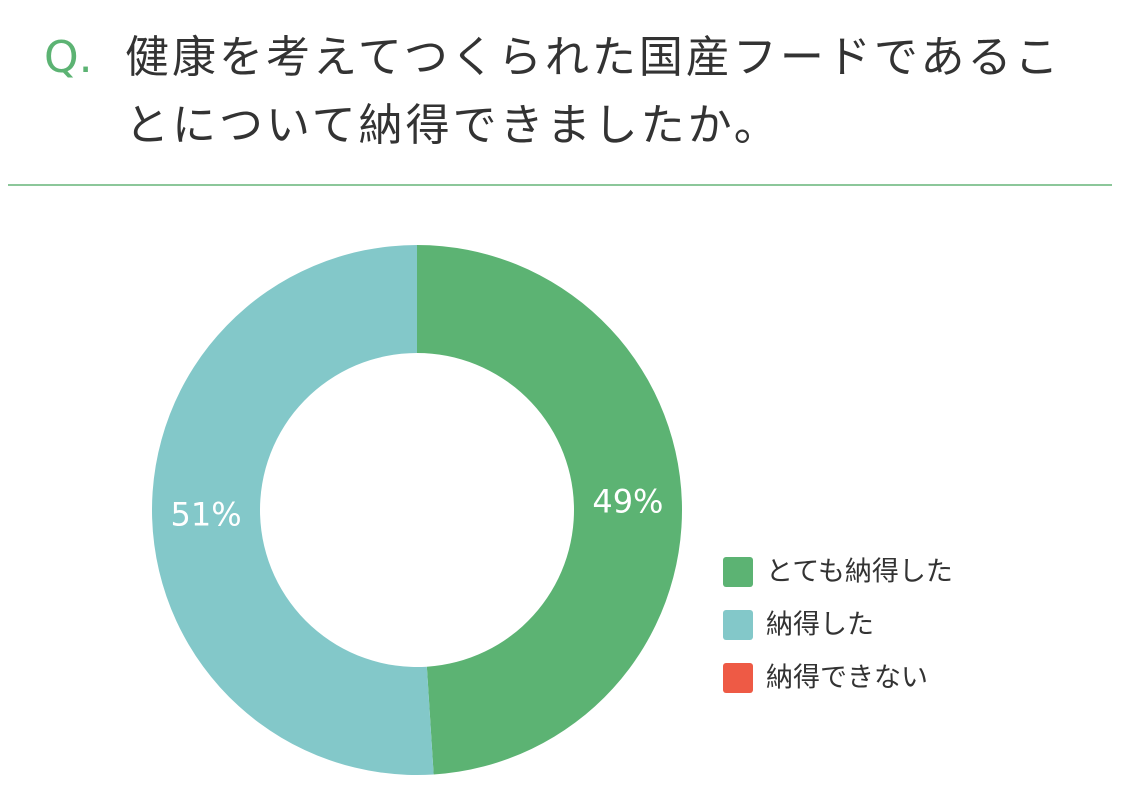 The width and height of the screenshot is (1126, 806). What do you see at coordinates (627, 501) in the screenshot?
I see `value-label: 49%` at bounding box center [627, 501].